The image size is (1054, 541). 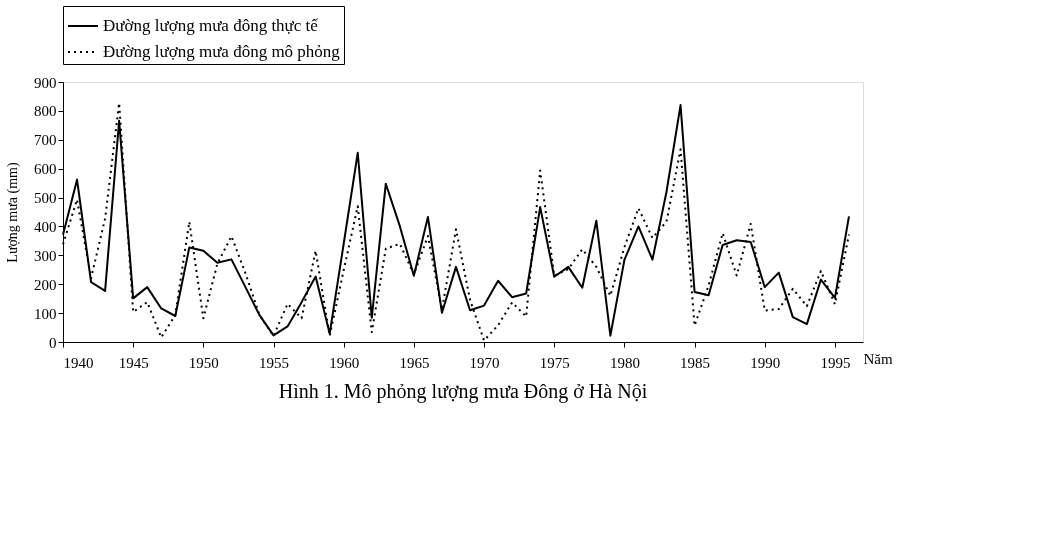 What do you see at coordinates (203, 362) in the screenshot?
I see `x-tick-label: 1950` at bounding box center [203, 362].